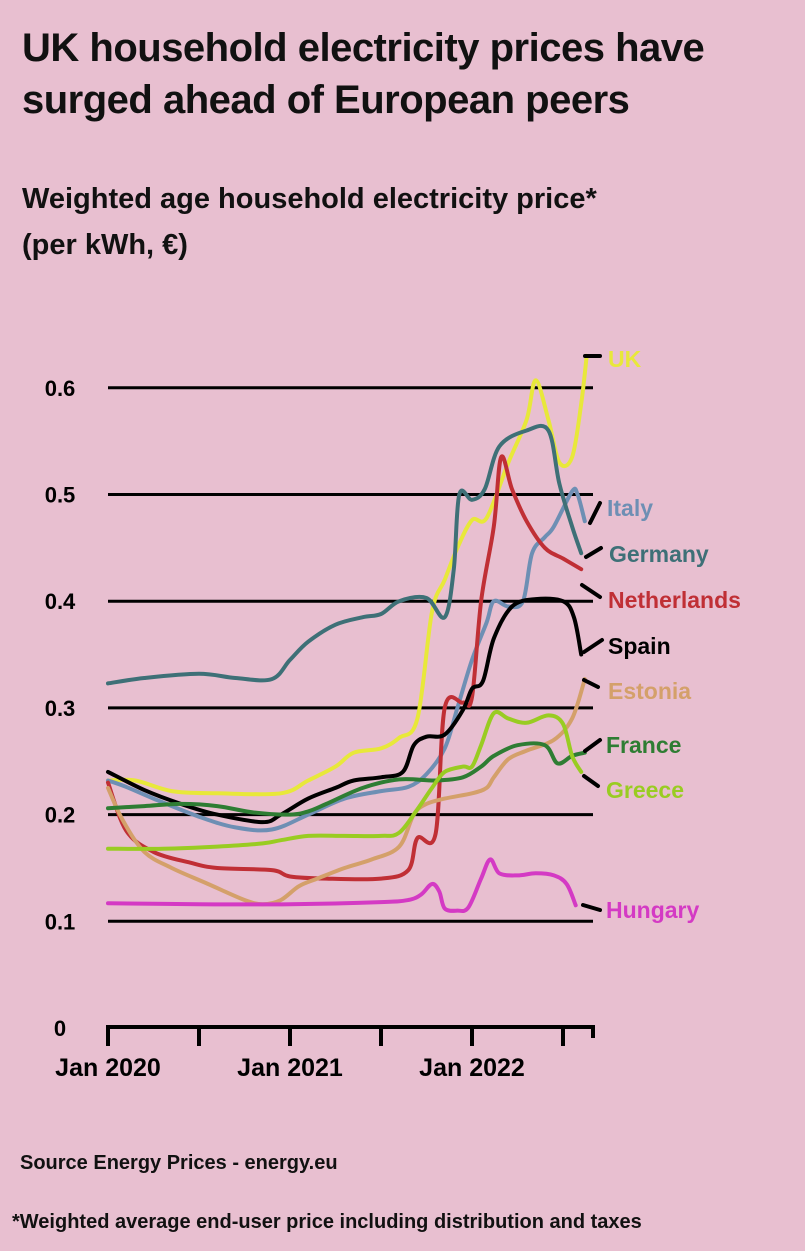  I want to click on series-line-france, so click(346, 779).